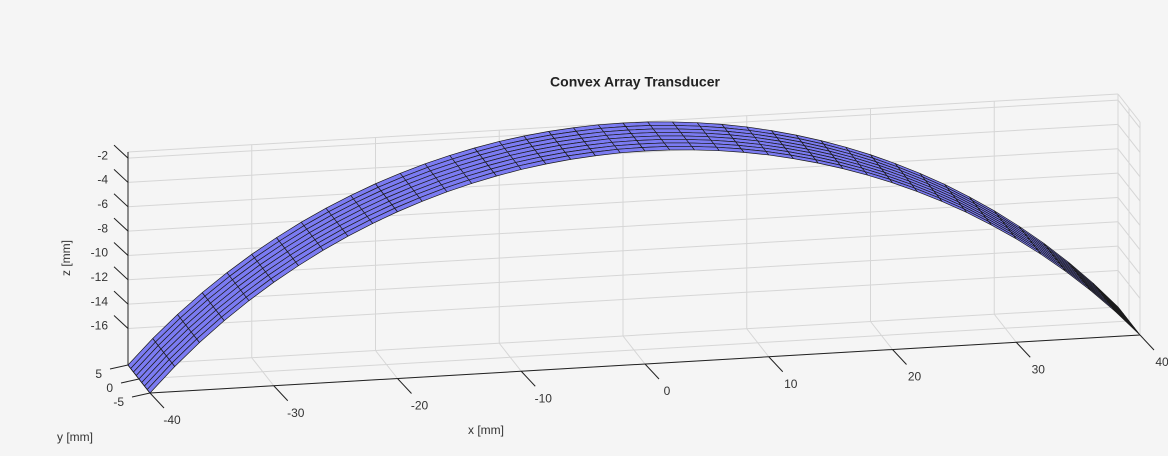 The height and width of the screenshot is (456, 1168). Describe the element at coordinates (667, 391) in the screenshot. I see `x-tick-label: 0` at that location.